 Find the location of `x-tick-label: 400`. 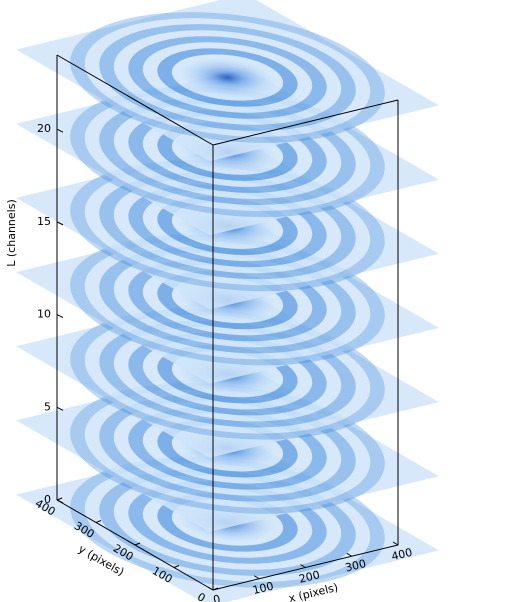

x-tick-label: 400 is located at coordinates (401, 555).